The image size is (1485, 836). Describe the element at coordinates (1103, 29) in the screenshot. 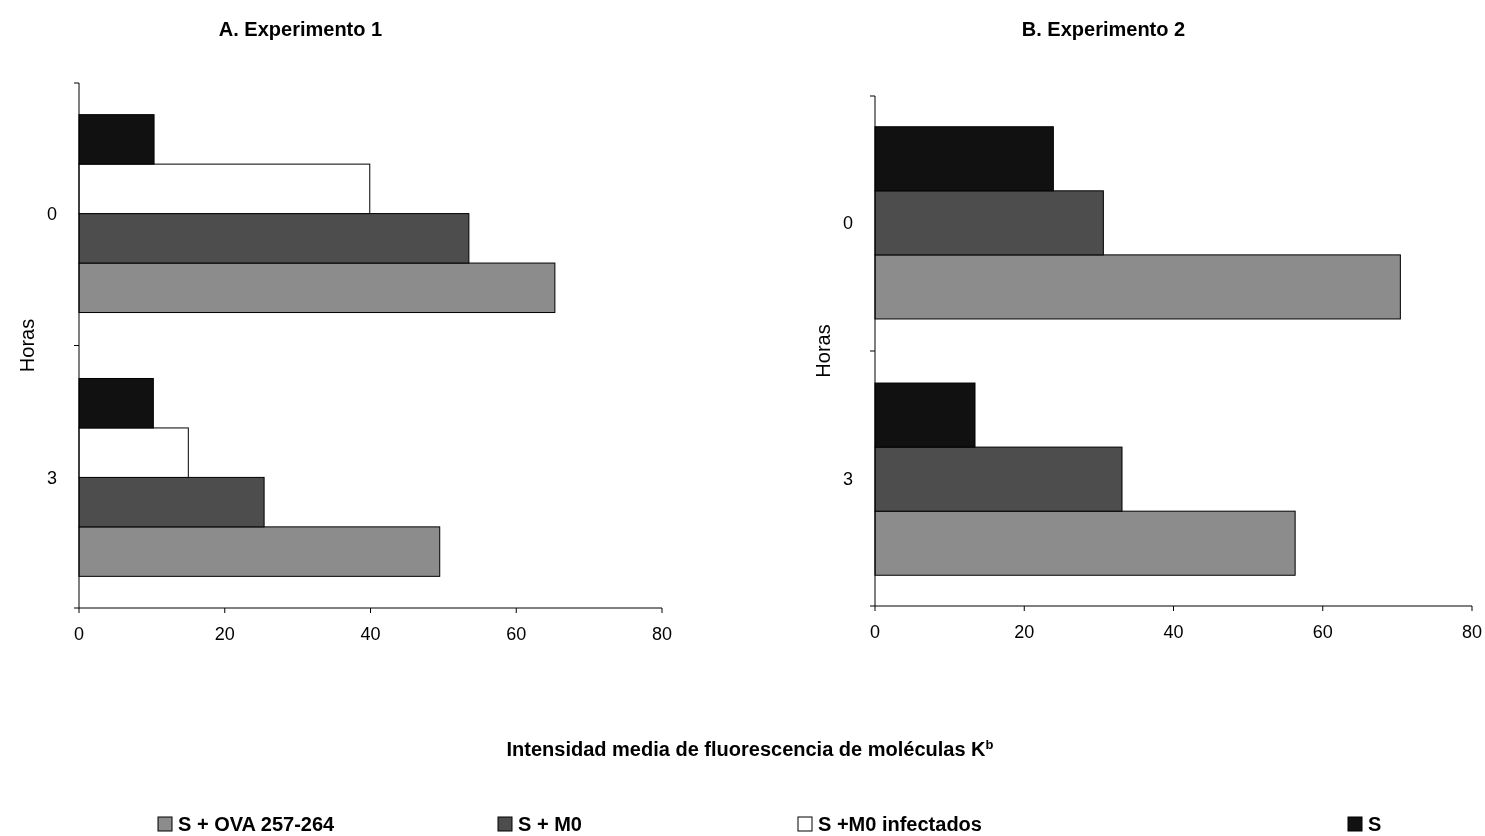

I see `chart-title: B. Experimento 2` at that location.